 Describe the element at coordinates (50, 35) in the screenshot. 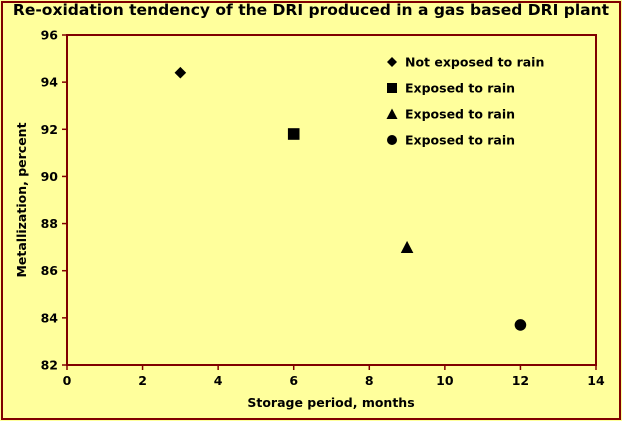

I see `y-tick-label: 96` at that location.